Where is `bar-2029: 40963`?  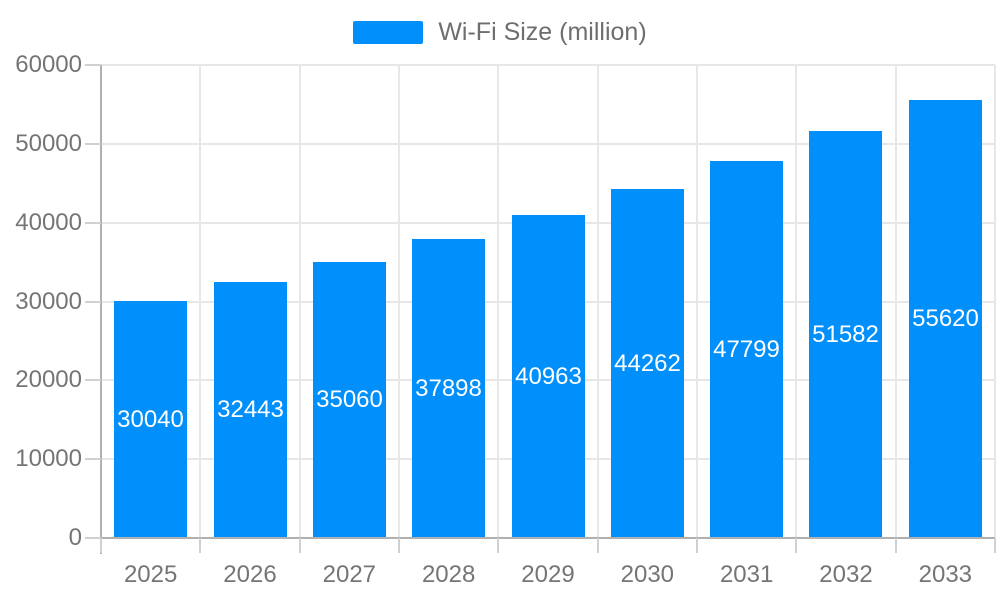 bar-2029: 40963 is located at coordinates (548, 376).